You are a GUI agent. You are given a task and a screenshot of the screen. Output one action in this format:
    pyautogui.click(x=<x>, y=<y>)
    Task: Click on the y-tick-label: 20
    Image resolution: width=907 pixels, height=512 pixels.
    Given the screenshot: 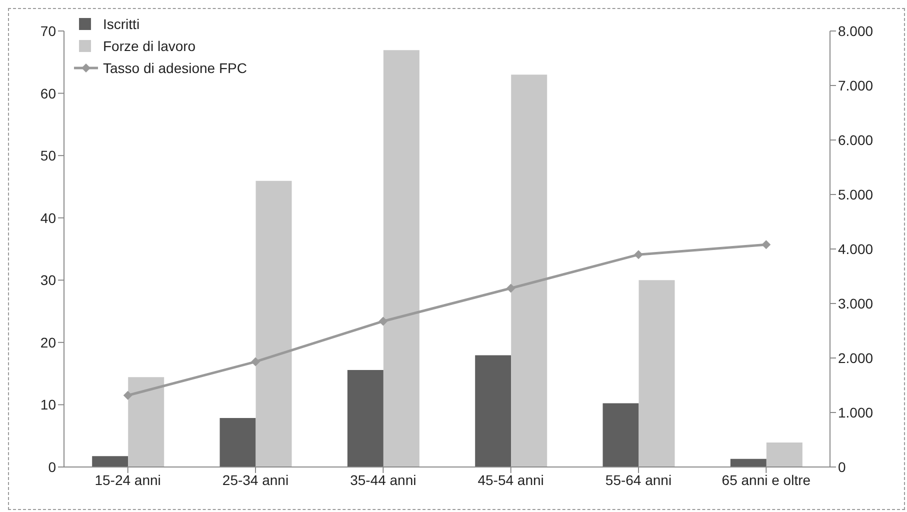 What is the action you would take?
    pyautogui.click(x=48, y=342)
    